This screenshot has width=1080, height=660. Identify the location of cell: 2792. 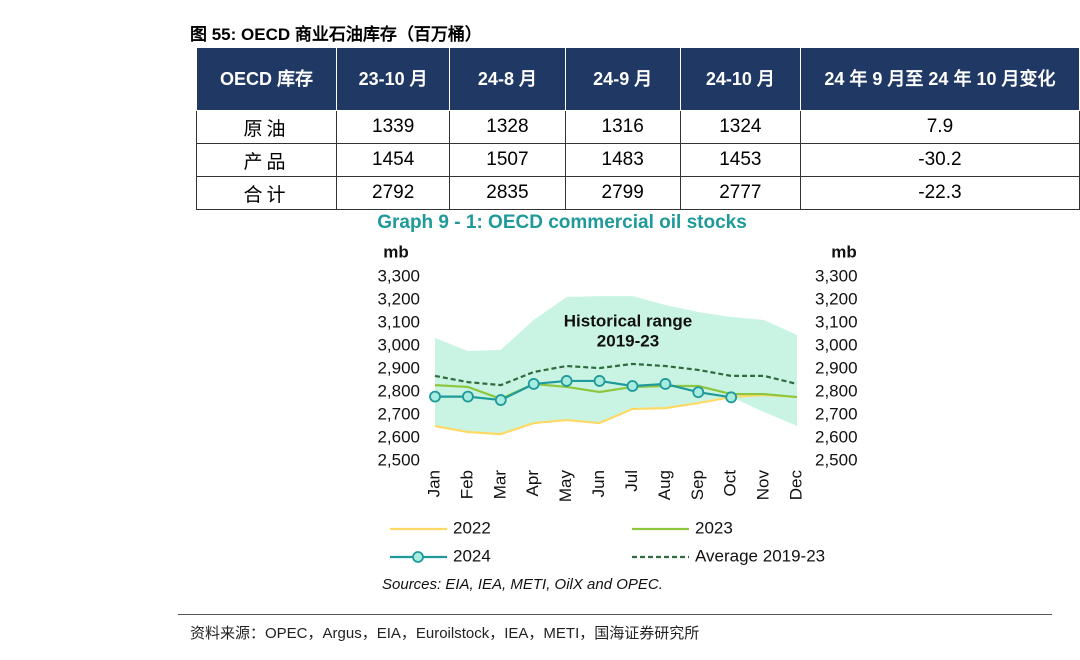
(393, 193).